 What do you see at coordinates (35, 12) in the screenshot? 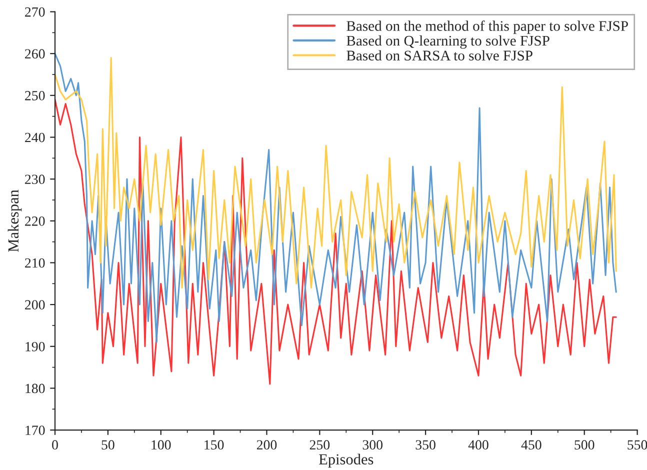
I see `y-tick-label: 270` at bounding box center [35, 12].